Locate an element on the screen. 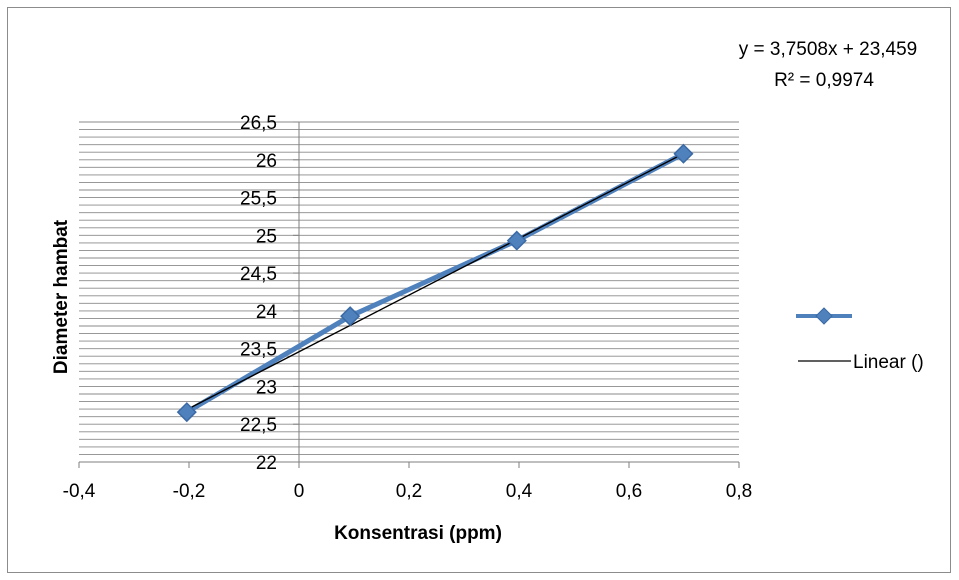 This screenshot has width=959, height=580. legend-trendline-label: Linear () is located at coordinates (888, 362).